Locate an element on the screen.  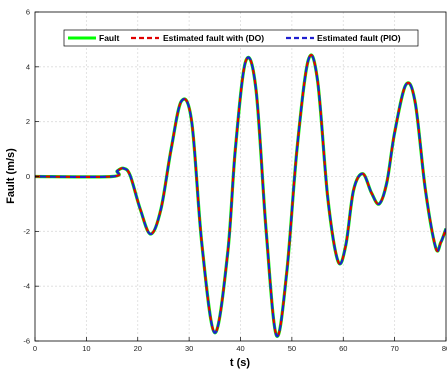
y-tick-label: 2 is located at coordinates (28, 121).